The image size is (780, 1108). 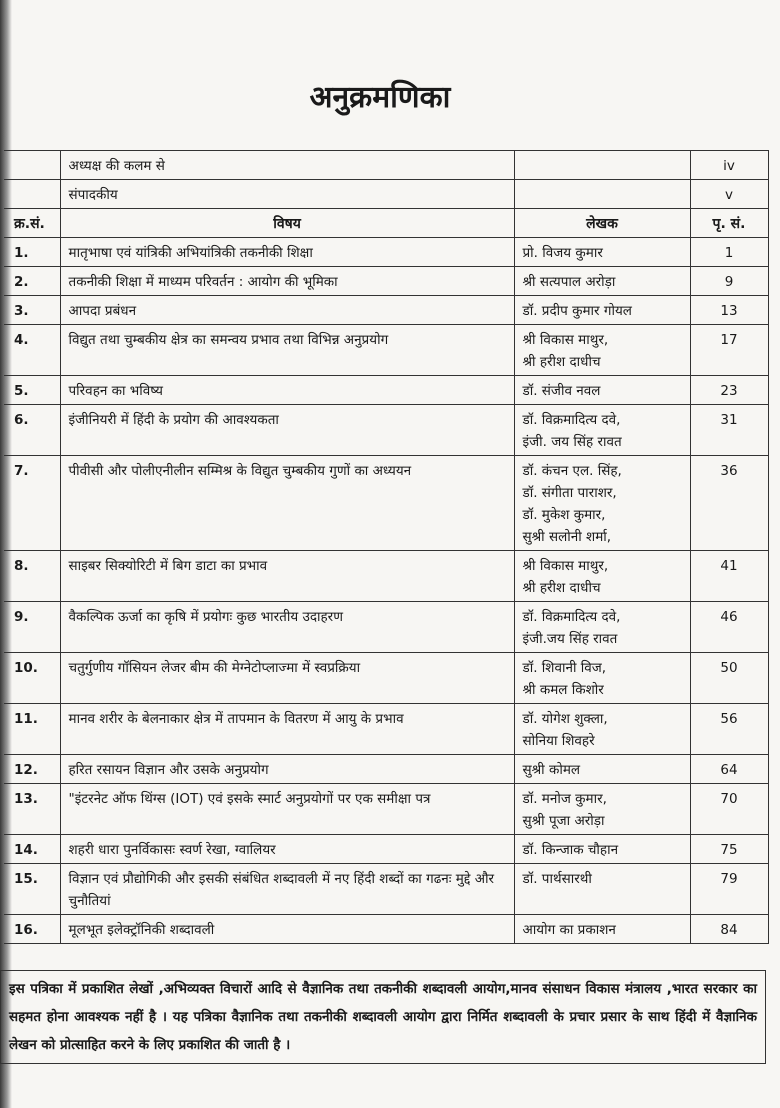 What do you see at coordinates (564, 515) in the screenshot?
I see `author-name: डॉ. मुकेश कुमार,` at bounding box center [564, 515].